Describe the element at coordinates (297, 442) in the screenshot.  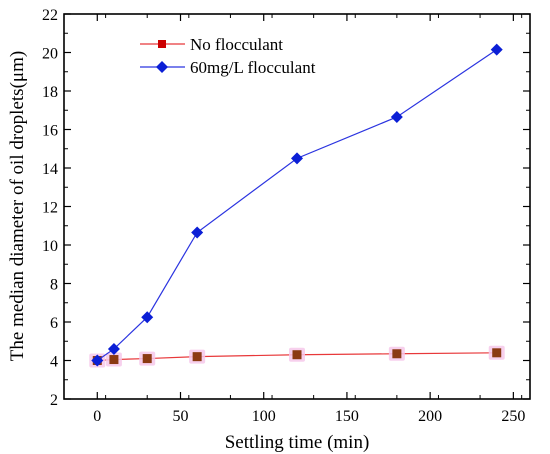
I see `x-axis-title: Settling time (min)` at that location.